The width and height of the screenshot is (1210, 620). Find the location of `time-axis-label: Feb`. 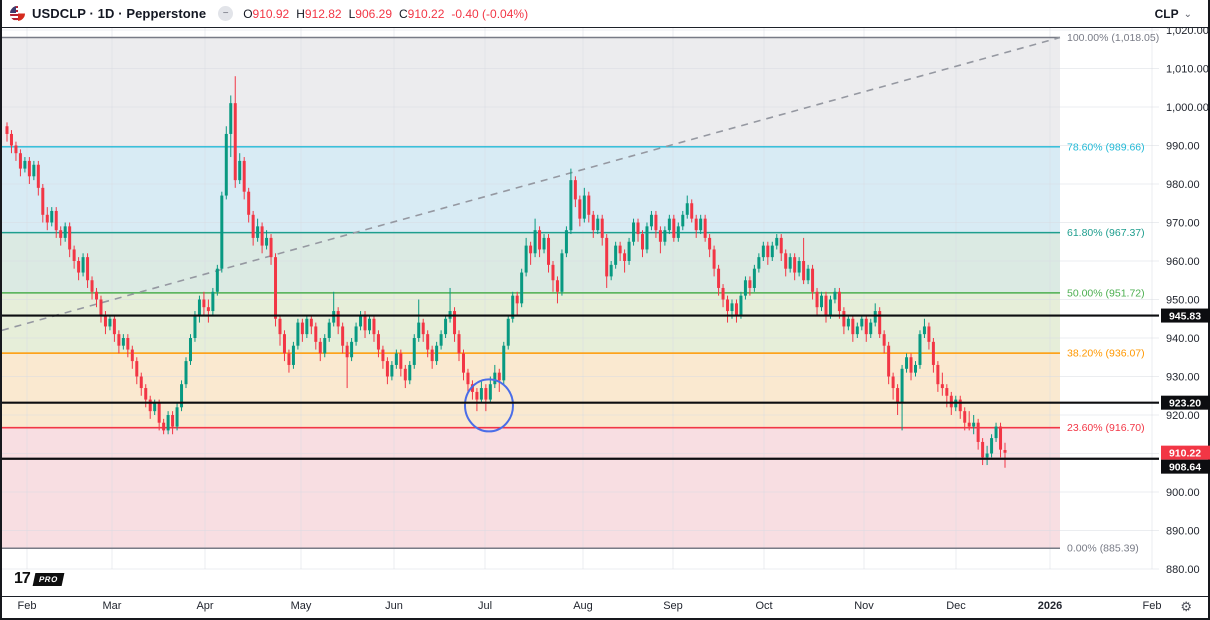

time-axis-label: Feb is located at coordinates (27, 606).